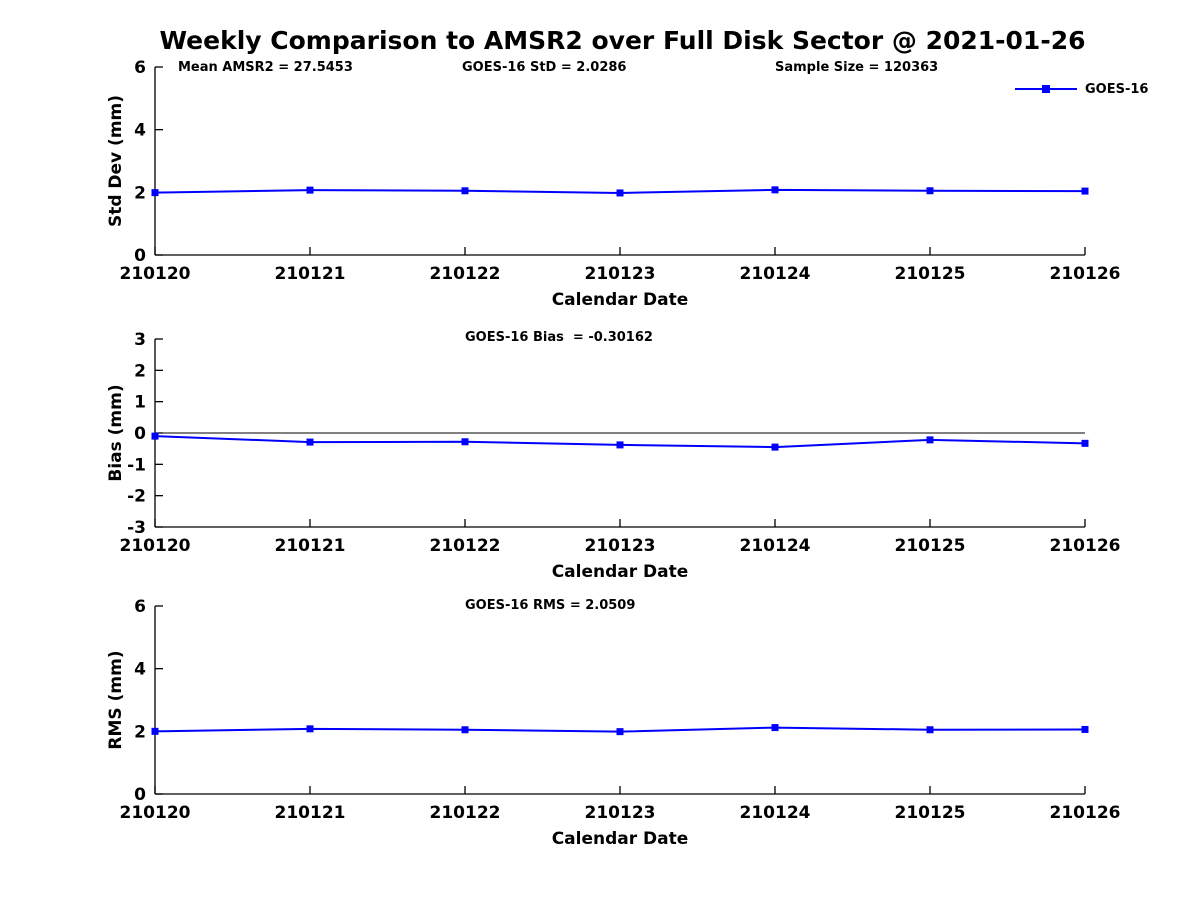 The width and height of the screenshot is (1200, 900). I want to click on annotation-goes16-std: GOES-16 StD = 2.0286, so click(544, 67).